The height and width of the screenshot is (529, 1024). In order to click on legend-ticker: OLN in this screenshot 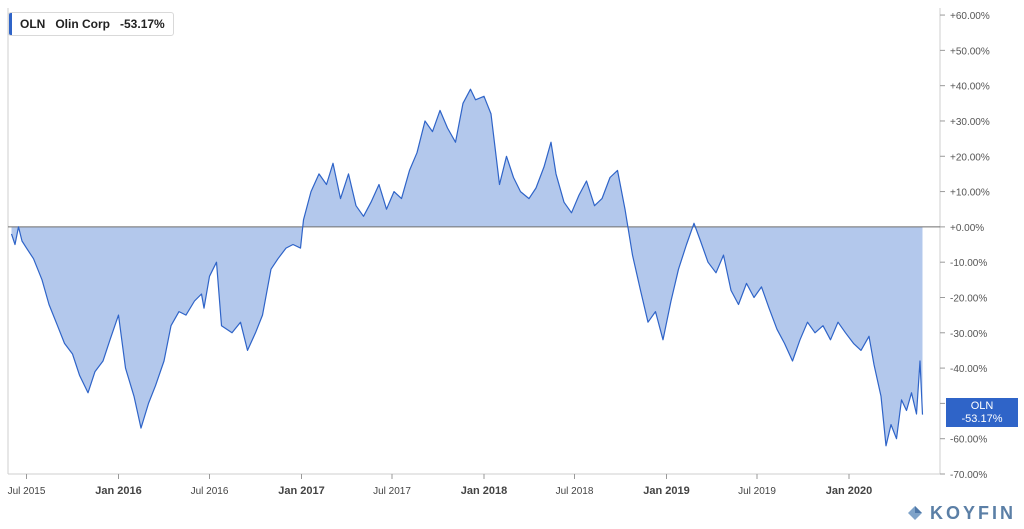, I will do `click(33, 24)`.